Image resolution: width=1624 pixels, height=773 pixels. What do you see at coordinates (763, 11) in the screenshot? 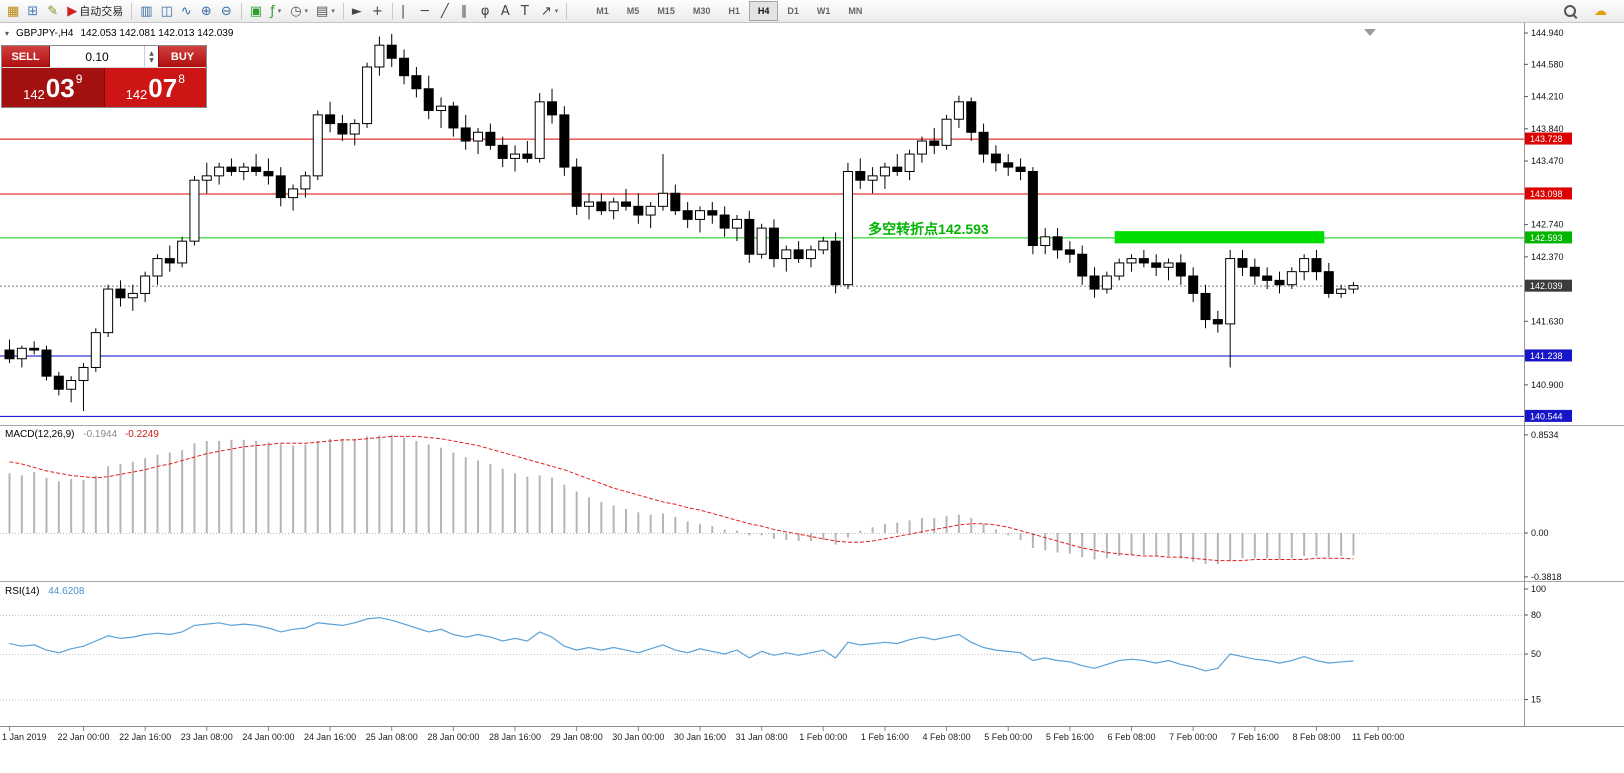
I see `timeframe-h4: H4` at bounding box center [763, 11].